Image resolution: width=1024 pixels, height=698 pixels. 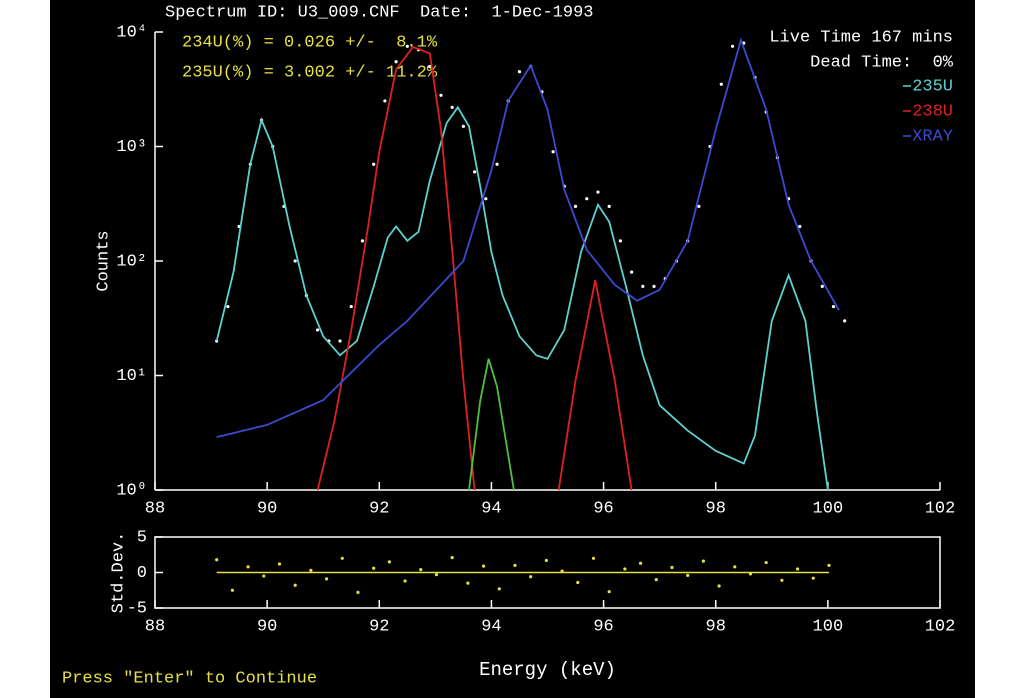 I want to click on series-line, so click(x=491, y=424).